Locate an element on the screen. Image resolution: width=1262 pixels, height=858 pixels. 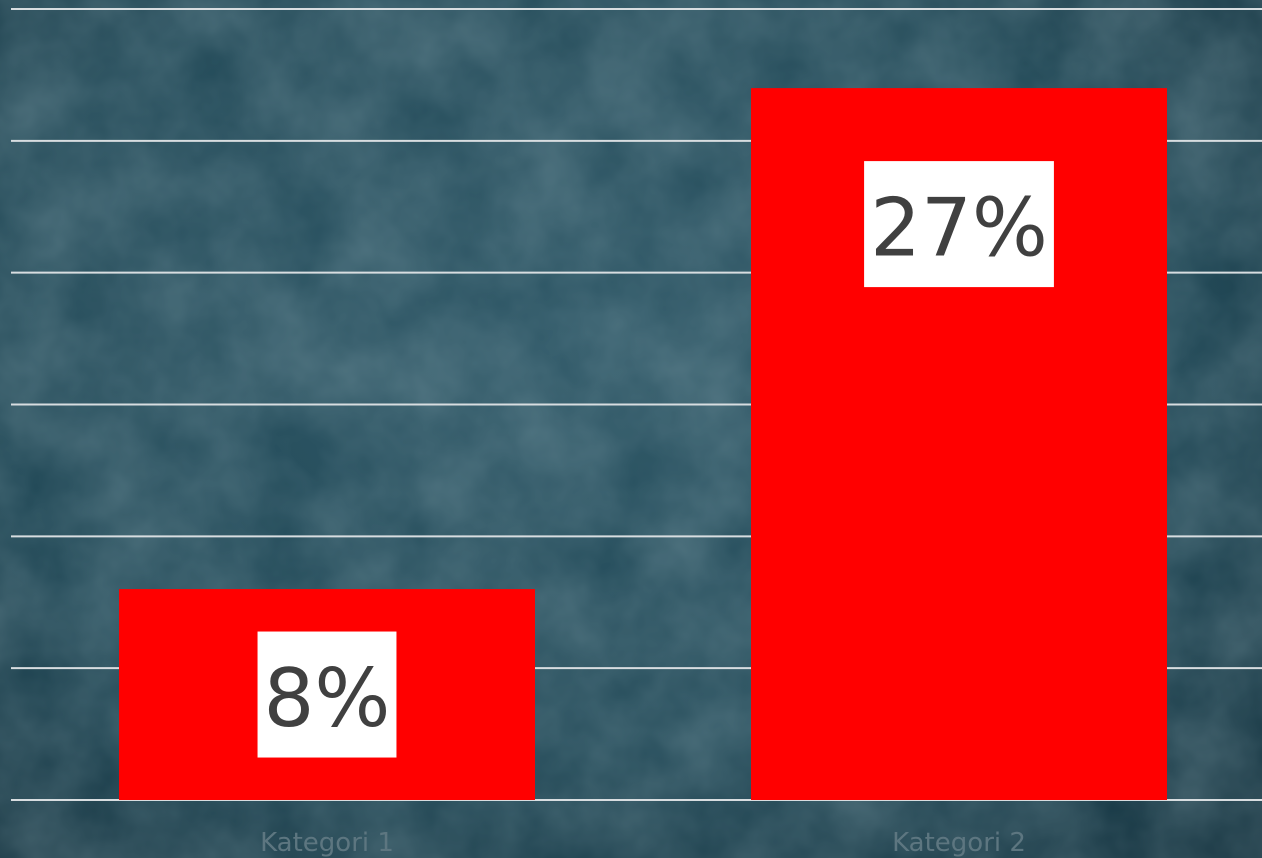
value-label: 8% is located at coordinates (327, 698).